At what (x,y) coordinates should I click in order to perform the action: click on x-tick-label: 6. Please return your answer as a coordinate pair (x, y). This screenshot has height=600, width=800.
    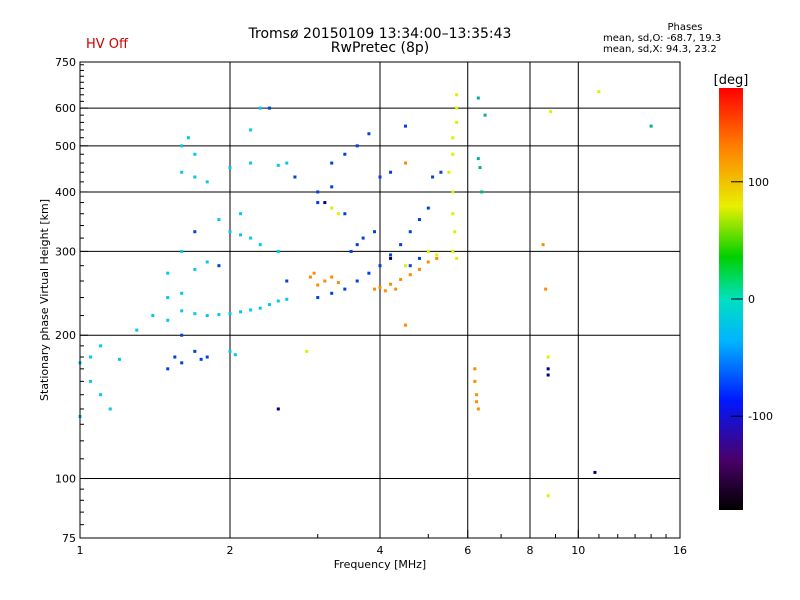
    Looking at the image, I should click on (467, 550).